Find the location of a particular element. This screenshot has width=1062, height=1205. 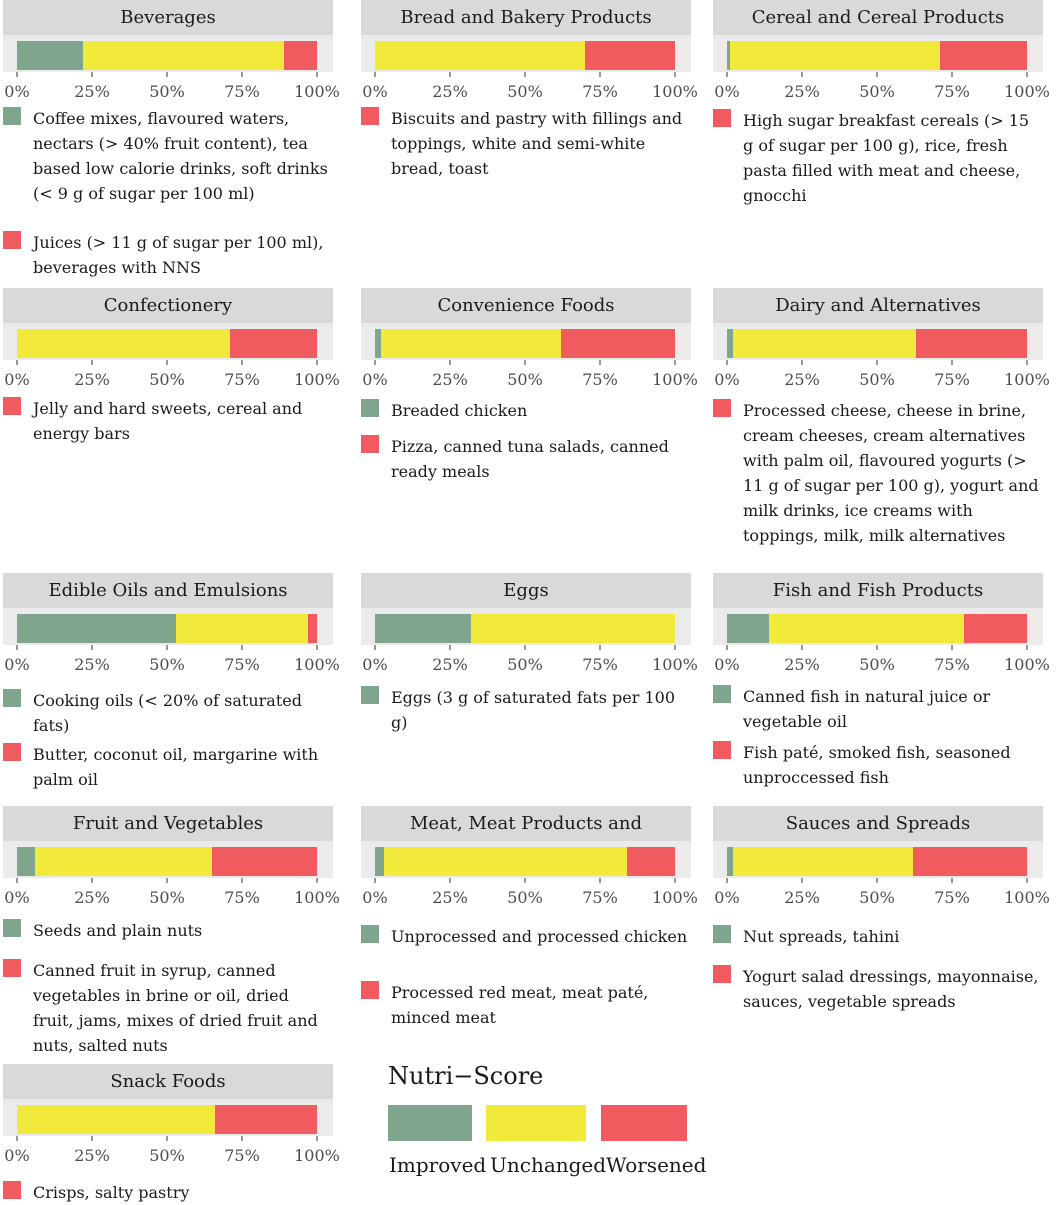

note-text: Seeds and plain nuts is located at coordinates (118, 930).